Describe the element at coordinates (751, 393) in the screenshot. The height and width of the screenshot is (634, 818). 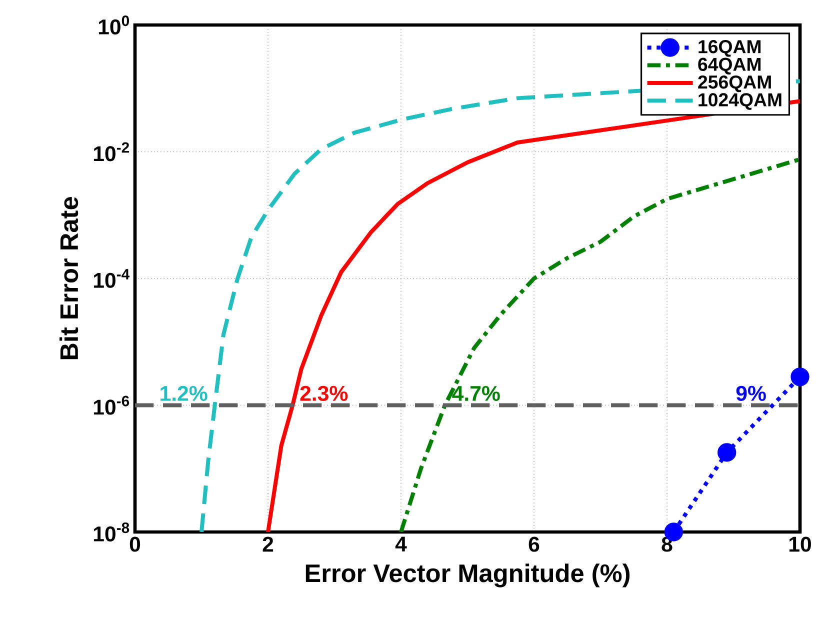
I see `annotation: 9%` at that location.